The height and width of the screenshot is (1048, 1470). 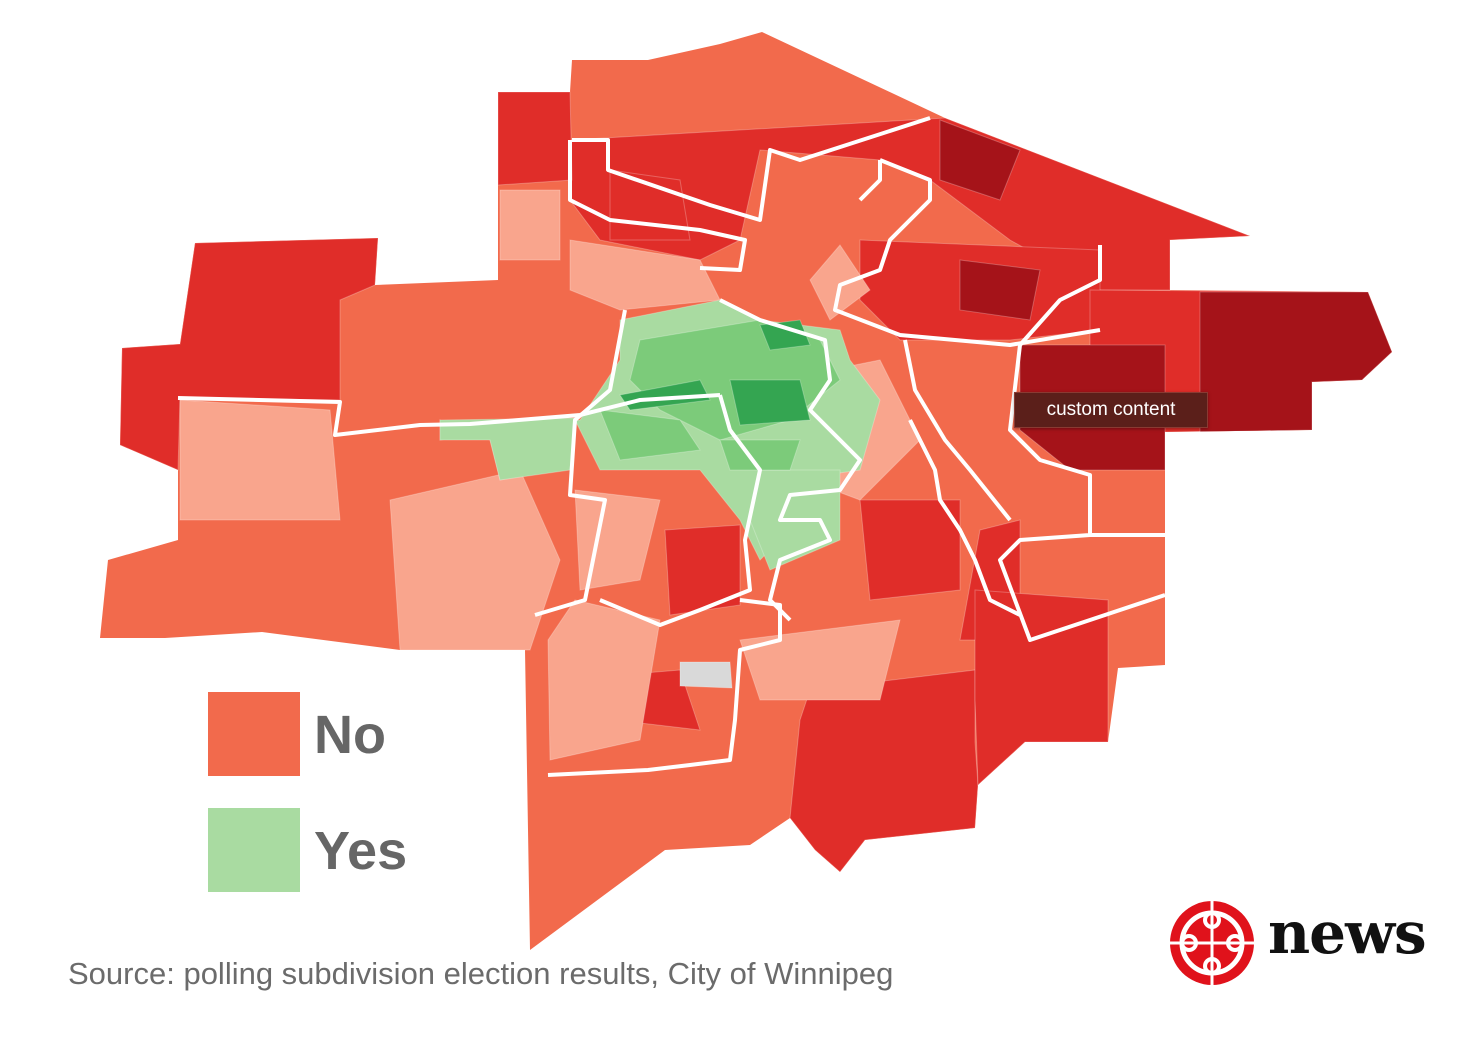 What do you see at coordinates (254, 734) in the screenshot?
I see `legend-swatch-no` at bounding box center [254, 734].